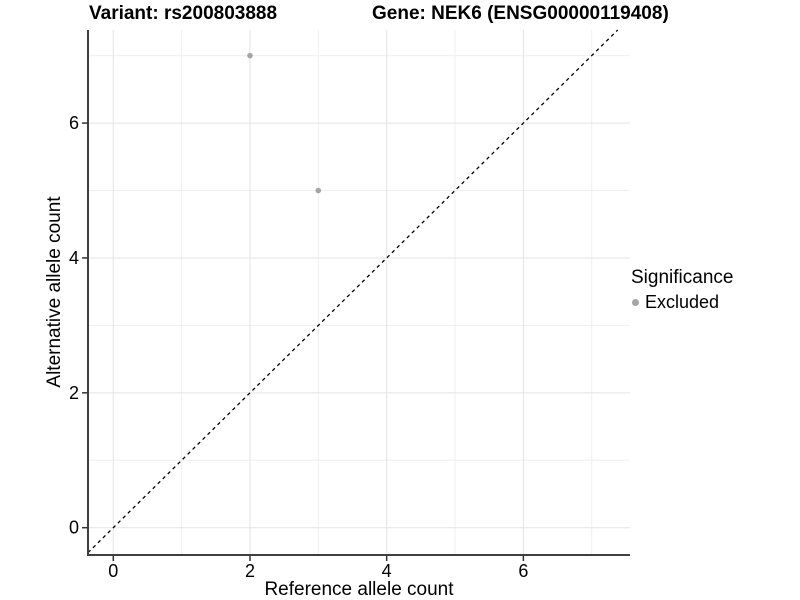  I want to click on y-tick-label: 6, so click(74, 123).